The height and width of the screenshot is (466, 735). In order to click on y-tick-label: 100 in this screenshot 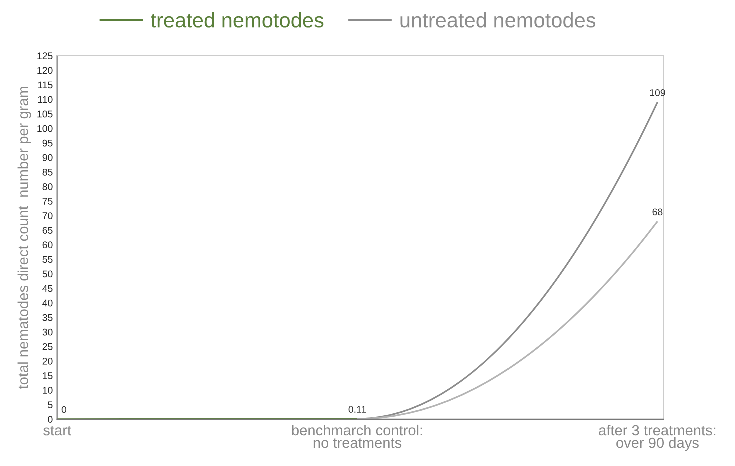, I will do `click(45, 128)`.